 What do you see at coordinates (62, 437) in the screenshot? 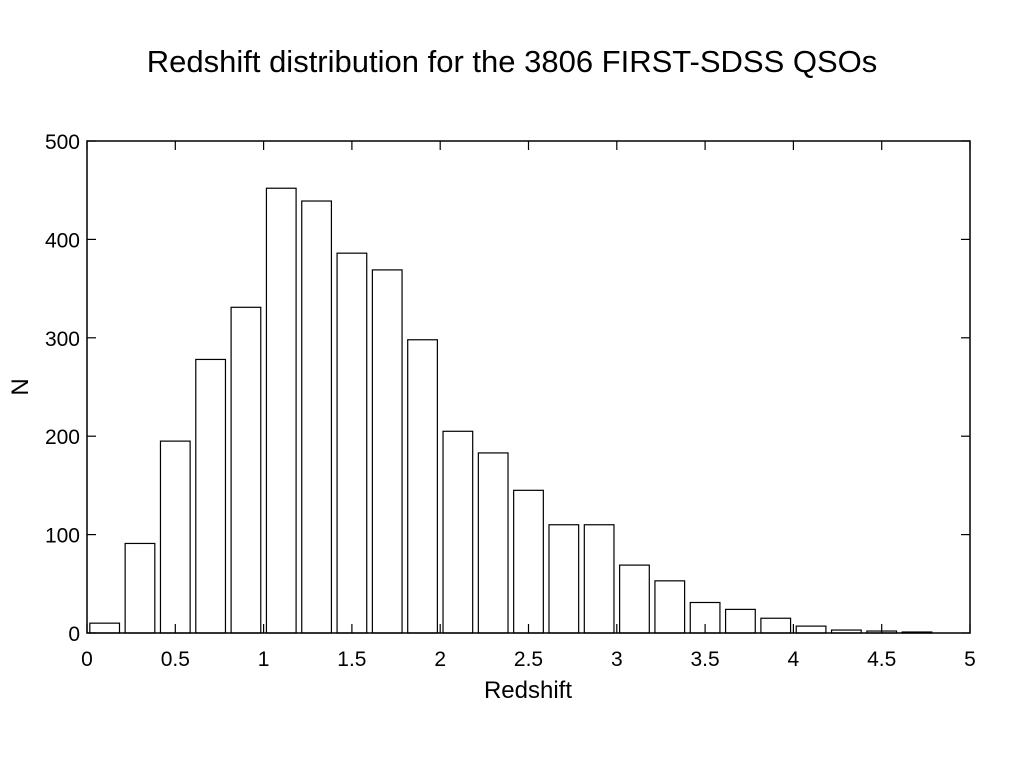
I see `y-tick-label: 200` at bounding box center [62, 437].